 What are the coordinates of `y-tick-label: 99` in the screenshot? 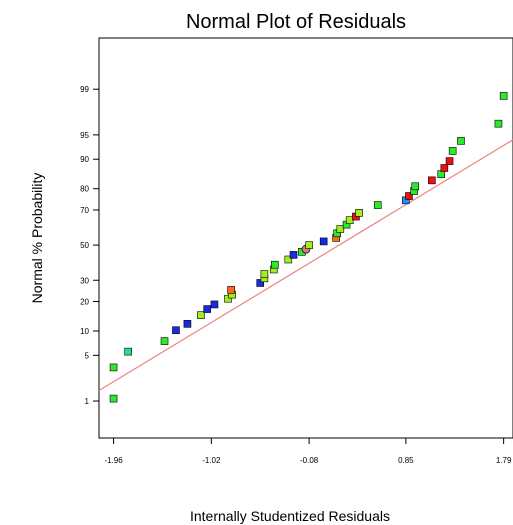 It's located at (84, 89).